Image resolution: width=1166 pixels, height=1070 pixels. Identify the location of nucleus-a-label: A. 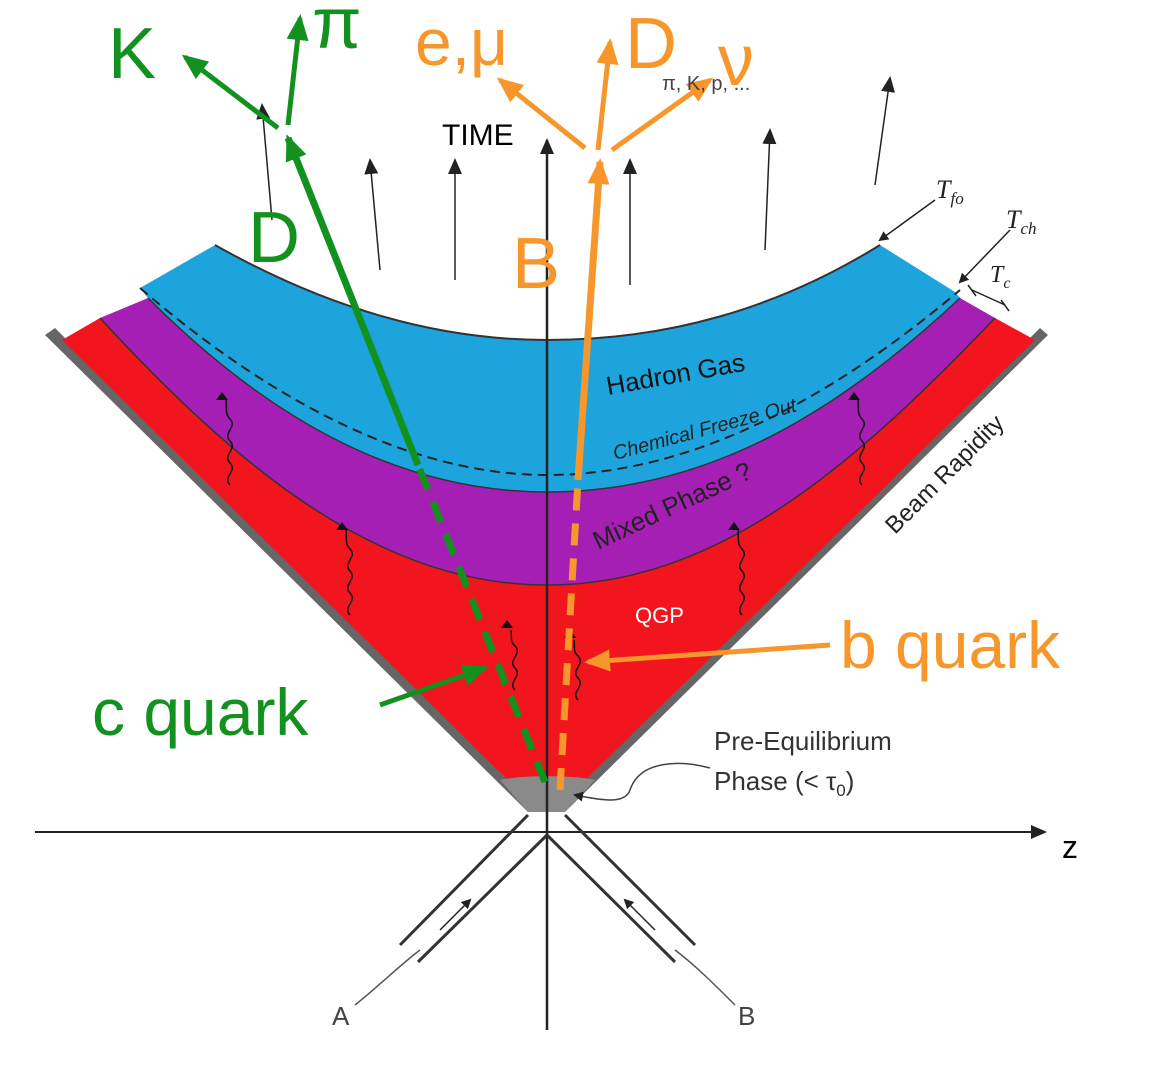
(341, 1016).